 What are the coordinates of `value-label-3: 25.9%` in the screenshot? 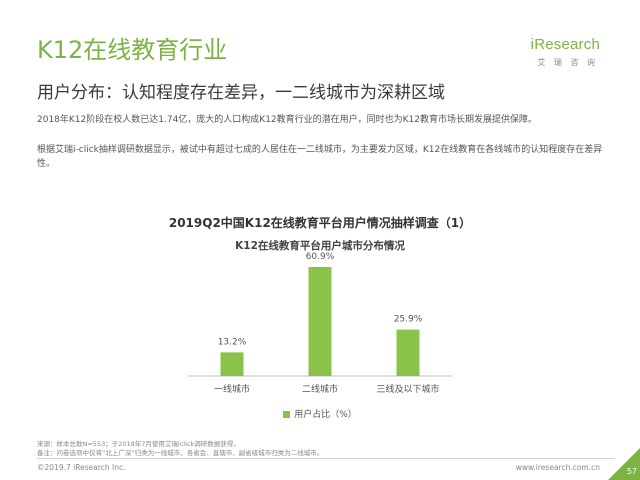 It's located at (408, 320).